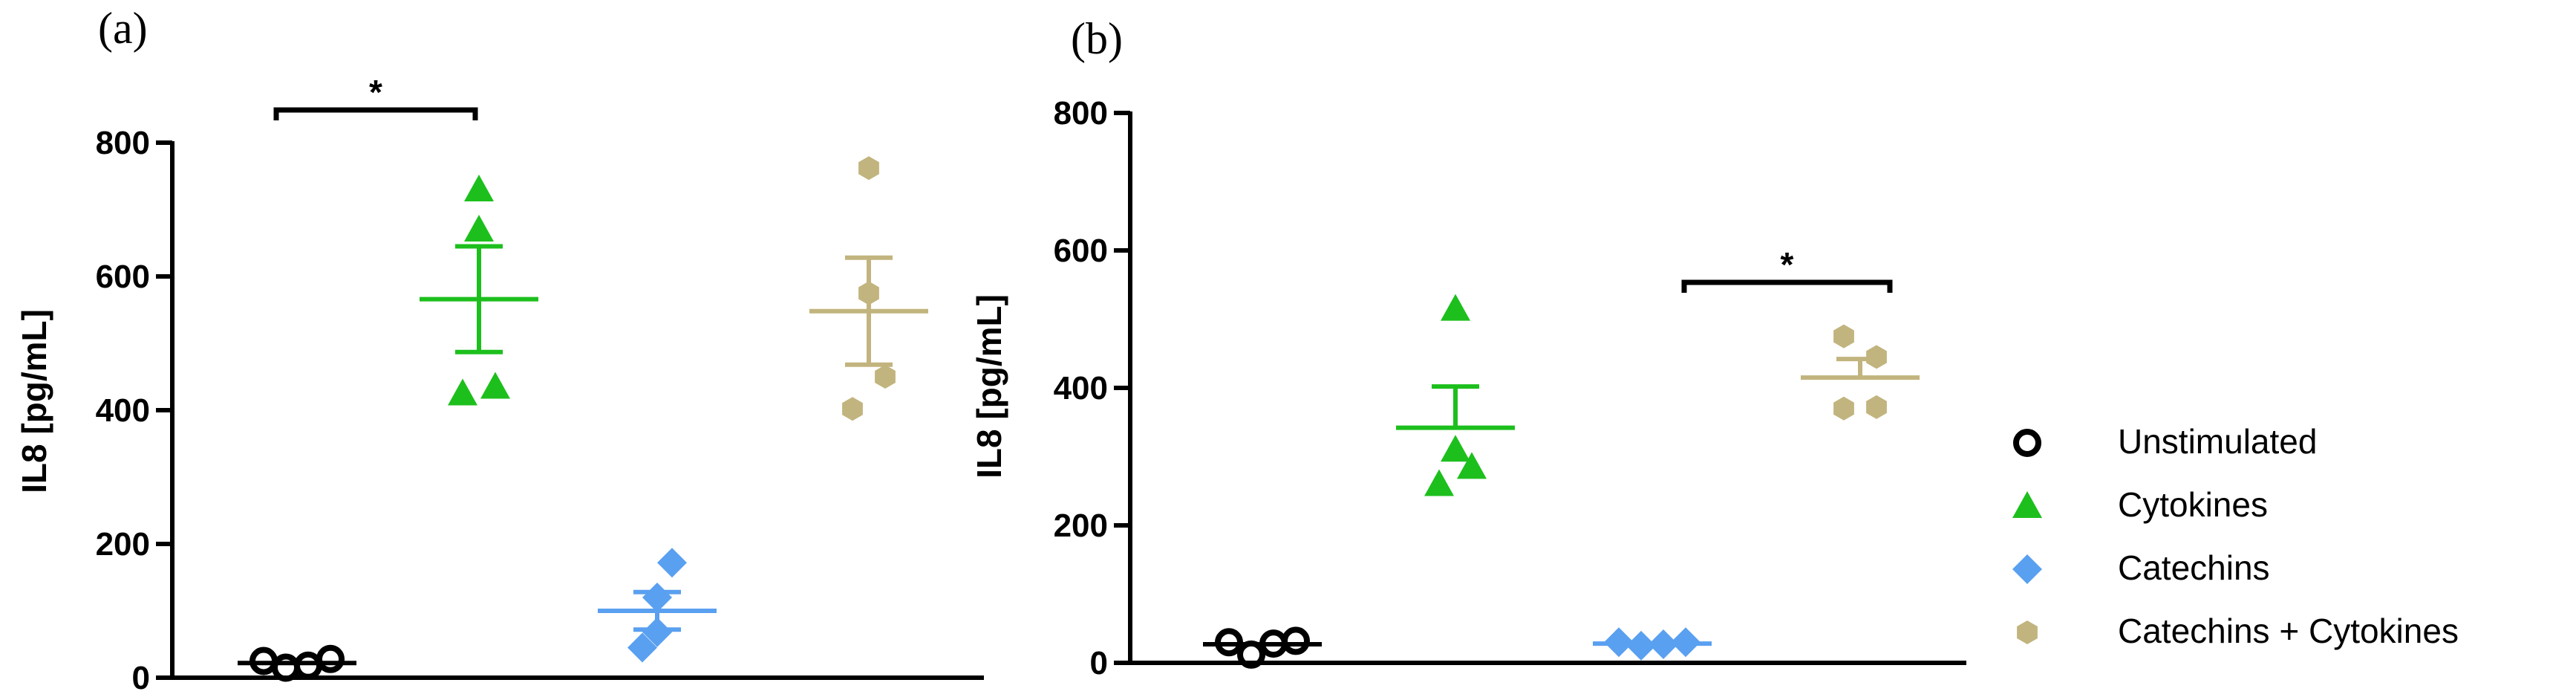 The image size is (2576, 700). I want to click on legend-label: Cytokines, so click(2193, 504).